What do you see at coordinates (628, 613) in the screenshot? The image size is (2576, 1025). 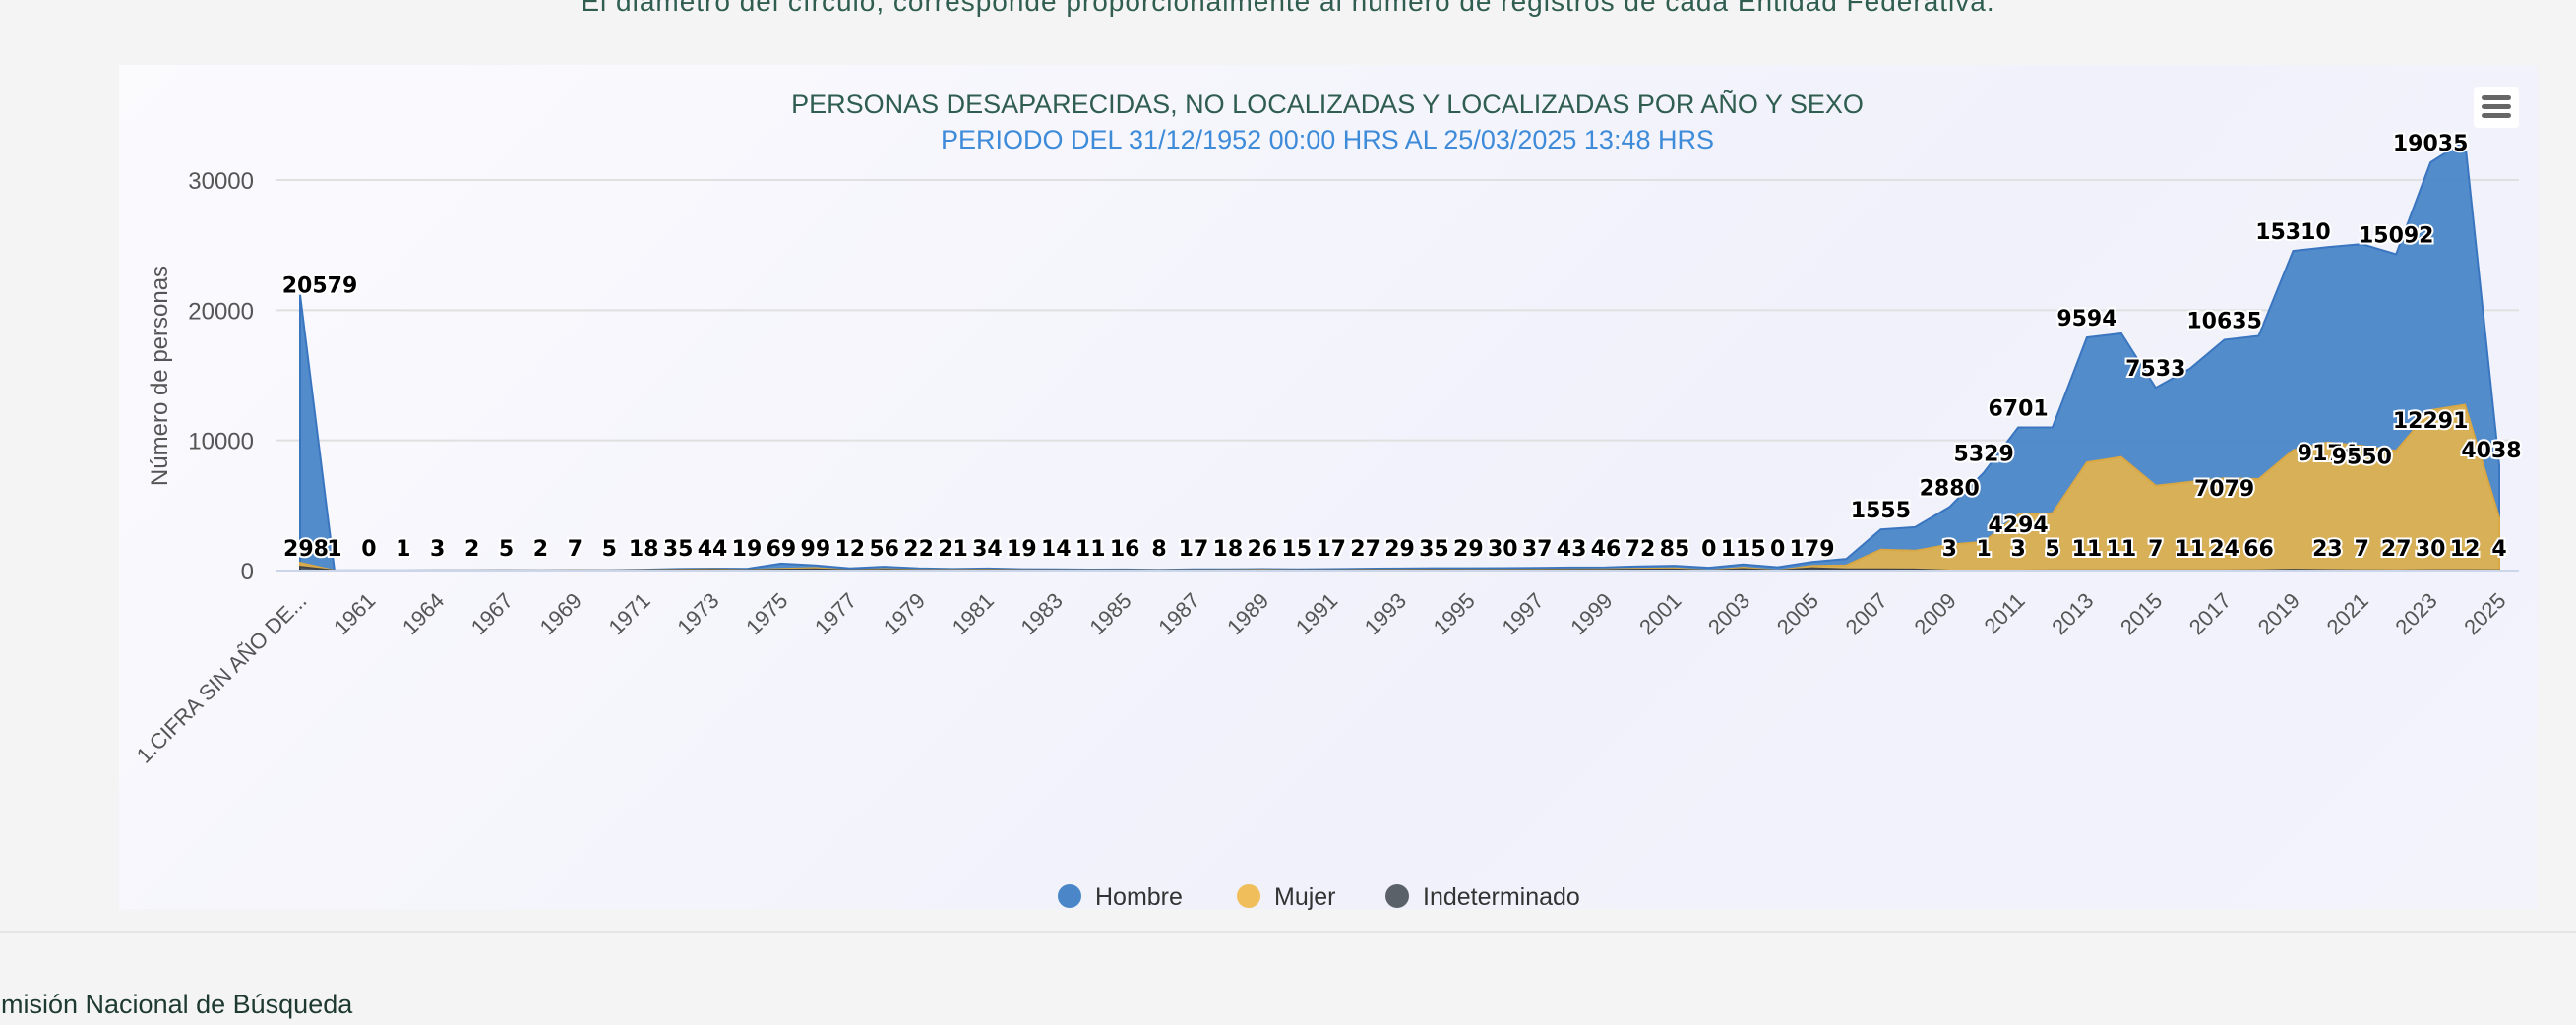 I see `x-tick-label: 1971` at bounding box center [628, 613].